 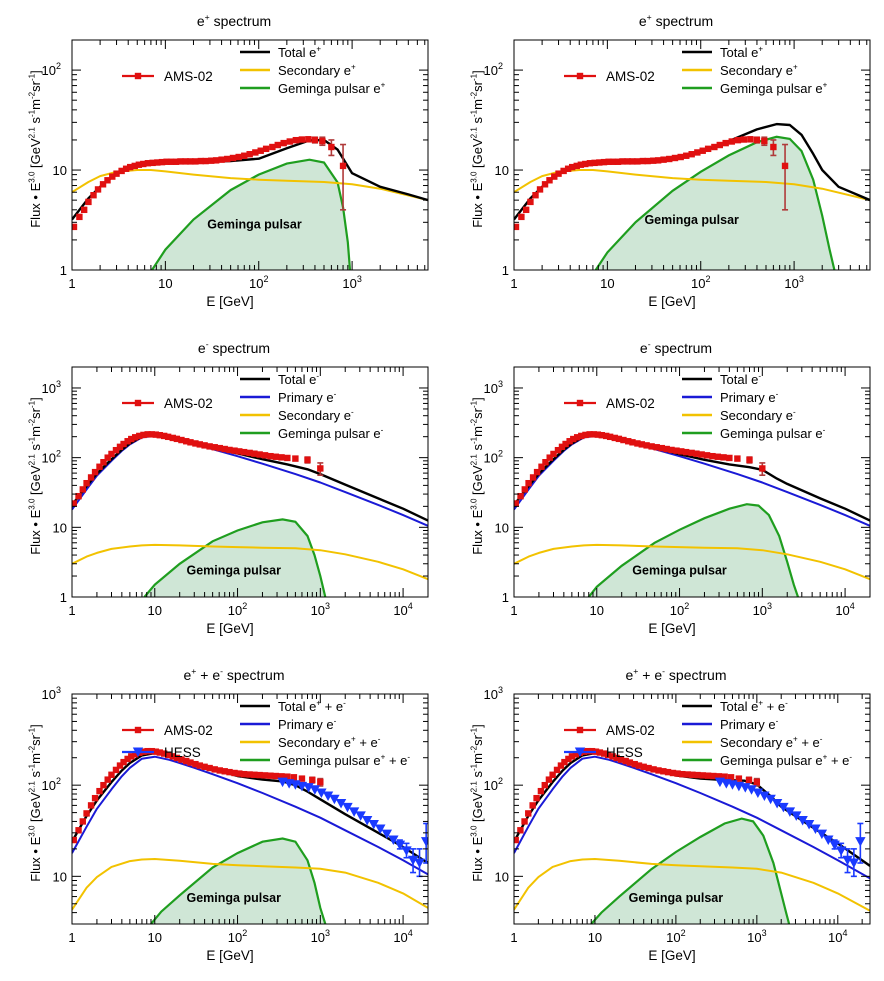 I want to click on legend-geminga-label-part: Geminga pulsar e, so click(x=329, y=433).